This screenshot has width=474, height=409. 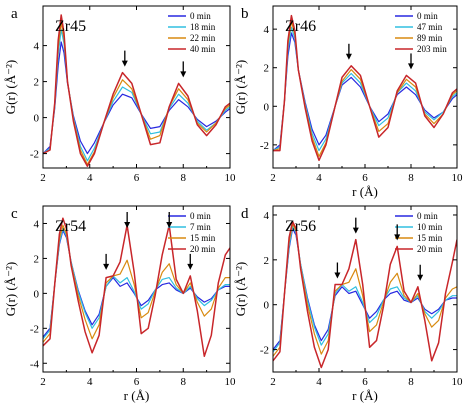 I want to click on series-line-15-min, so click(x=136, y=283).